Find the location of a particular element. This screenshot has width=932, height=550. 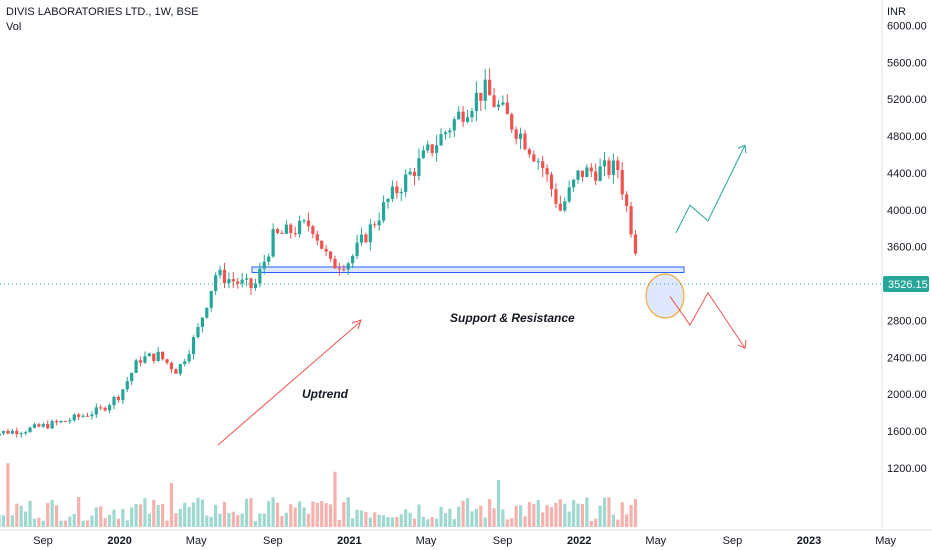

current-price-badge is located at coordinates (906, 284).